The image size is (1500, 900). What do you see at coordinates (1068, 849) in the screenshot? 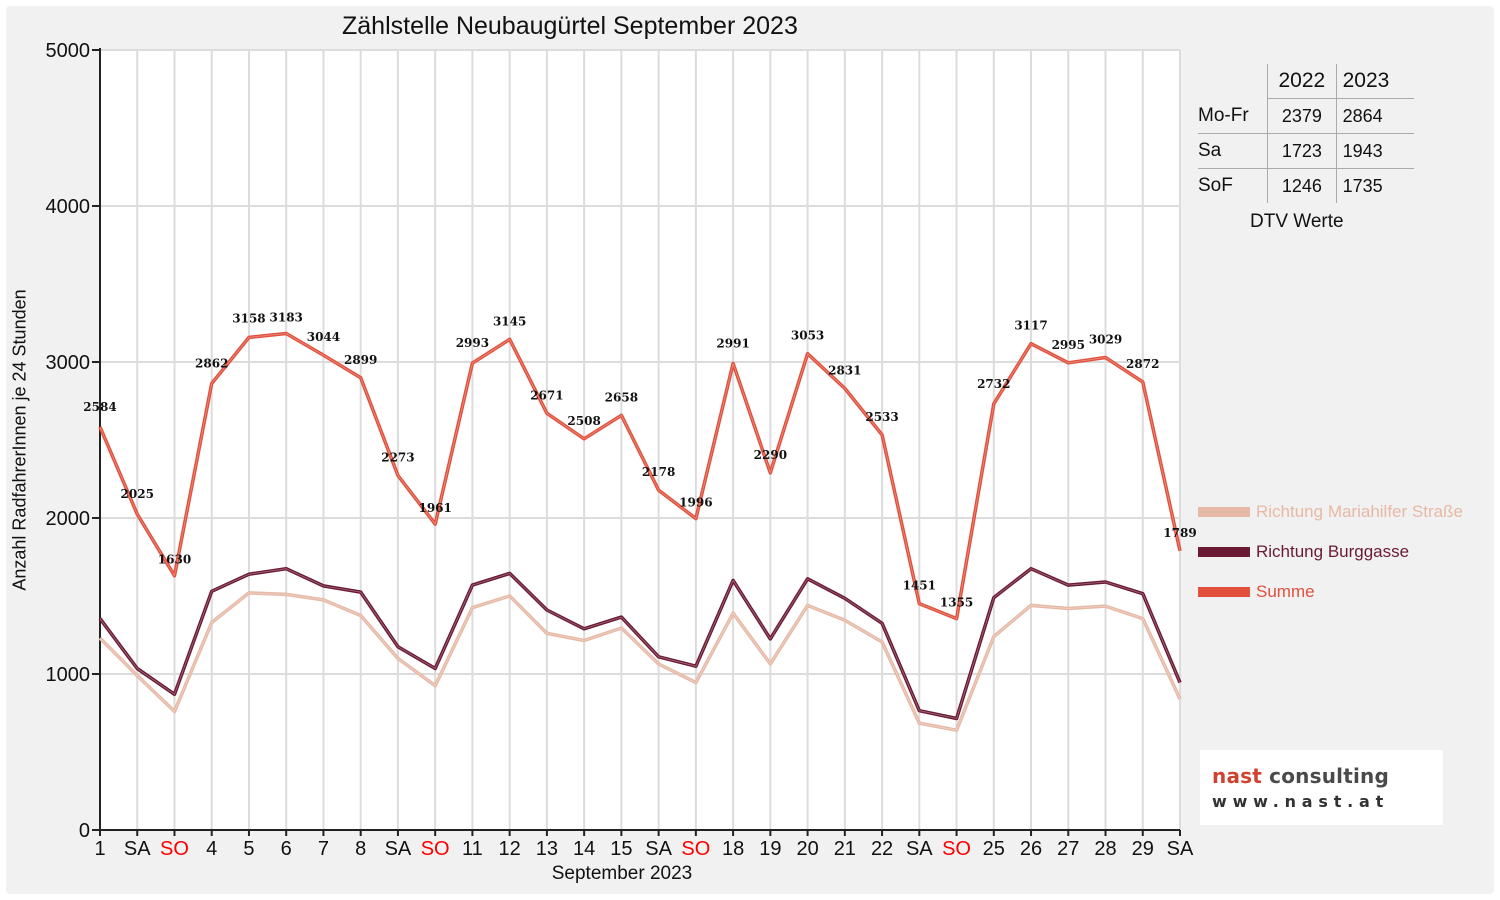
I see `x-tick-label: 27` at bounding box center [1068, 849].